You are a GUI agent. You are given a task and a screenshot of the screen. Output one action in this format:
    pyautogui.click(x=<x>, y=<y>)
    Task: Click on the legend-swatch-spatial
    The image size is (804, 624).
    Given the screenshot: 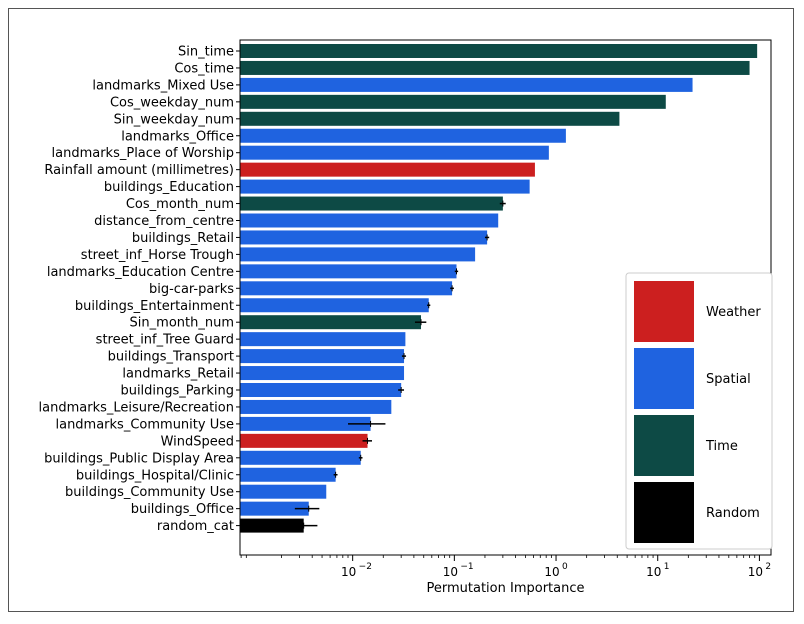 What is the action you would take?
    pyautogui.click(x=664, y=378)
    